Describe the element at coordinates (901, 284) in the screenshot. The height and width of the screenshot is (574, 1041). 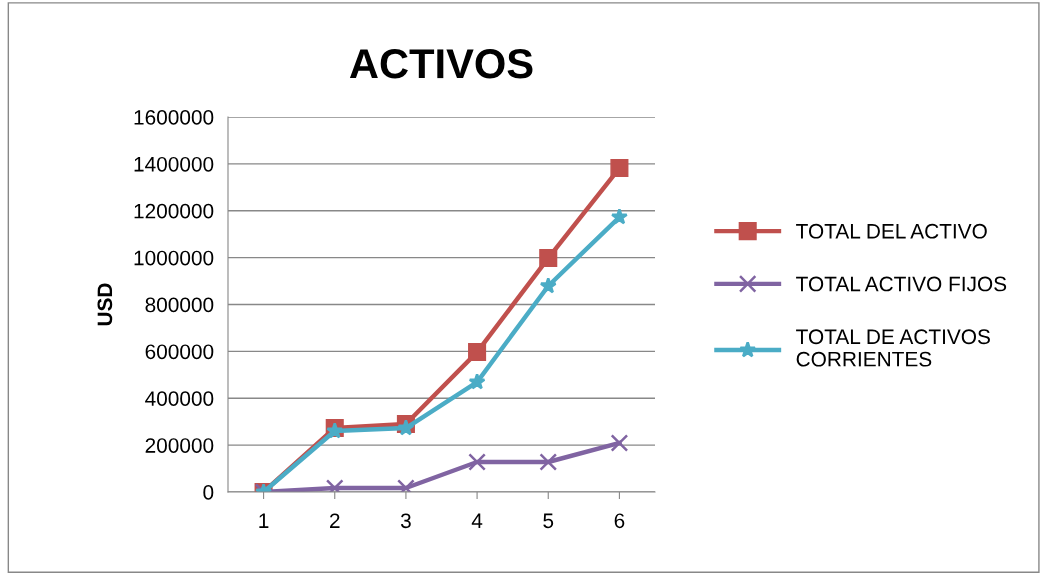
I see `legend-label: TOTAL ACTIVO FIJOS` at that location.